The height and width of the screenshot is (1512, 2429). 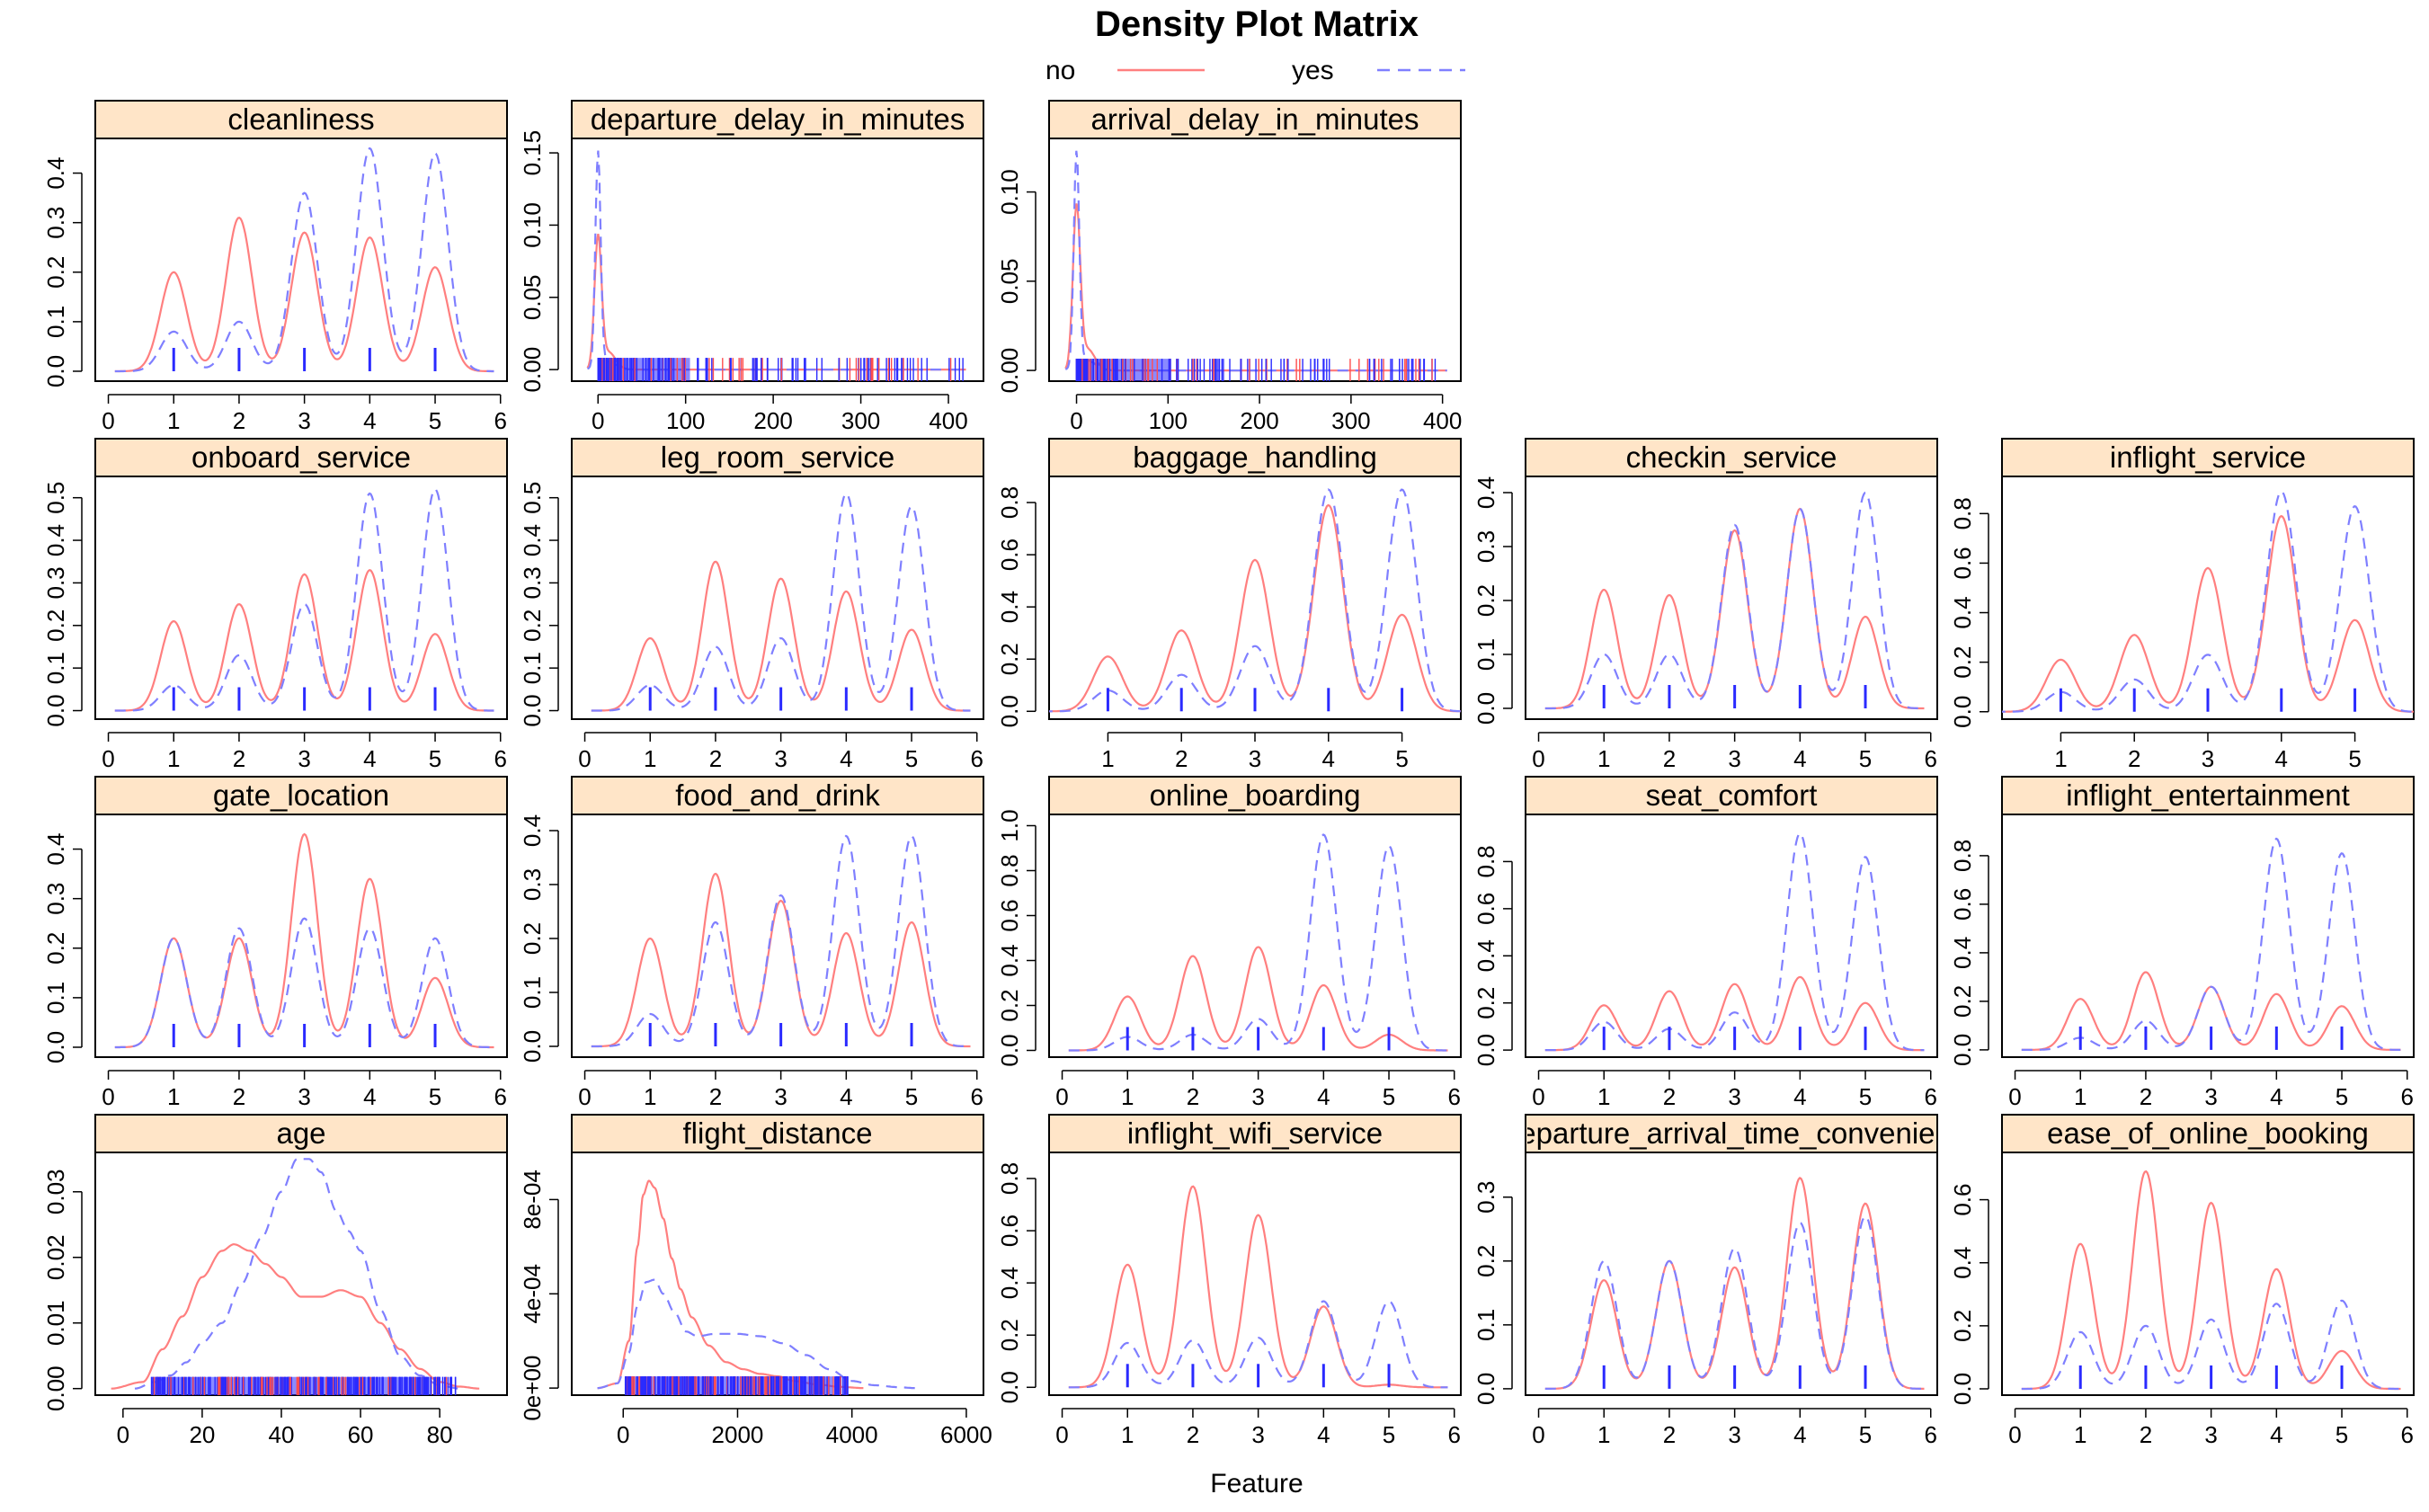 What do you see at coordinates (1705, 943) in the screenshot?
I see `panel-seat-comfort: seat_comfort 0 1 2 3 4 5 6 0.0 0.2 0.4 0.6 0.8` at bounding box center [1705, 943].